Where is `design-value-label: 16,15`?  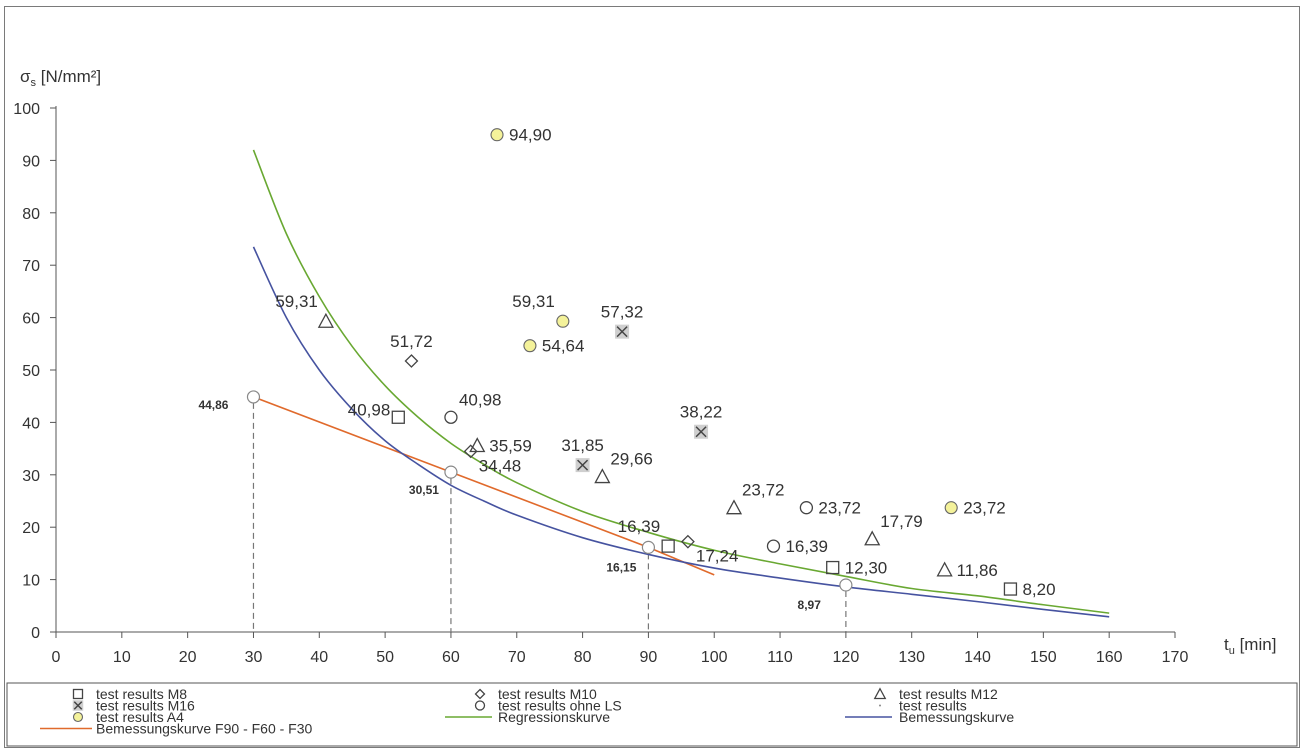 design-value-label: 16,15 is located at coordinates (621, 567).